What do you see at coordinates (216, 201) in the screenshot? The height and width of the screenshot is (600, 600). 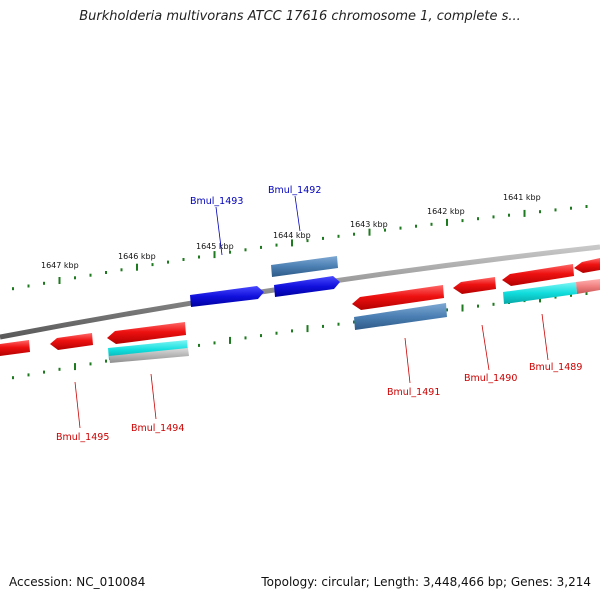 I see `gene-label-bmul-1493: Bmul_1493` at bounding box center [216, 201].